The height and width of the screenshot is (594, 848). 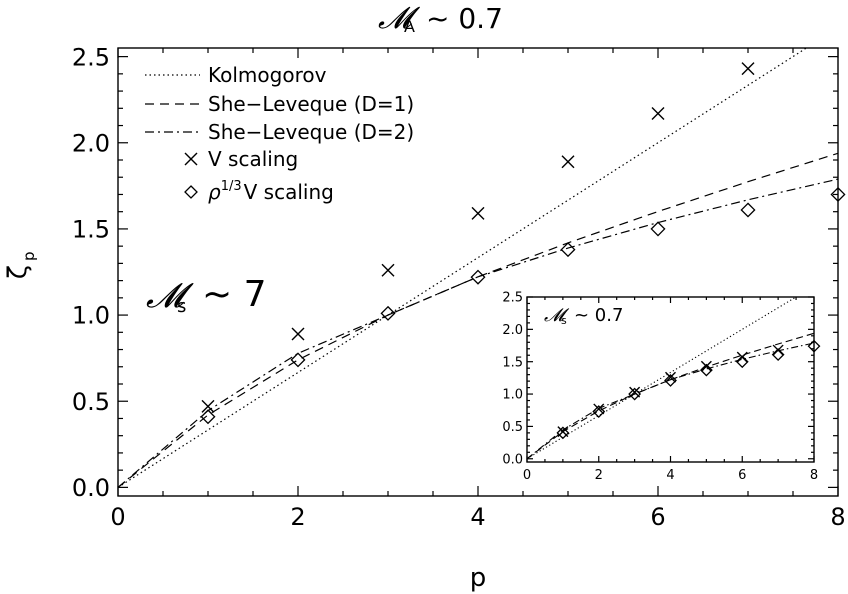 I want to click on inset-annotation-value: ~ 0.7, so click(x=598, y=315).